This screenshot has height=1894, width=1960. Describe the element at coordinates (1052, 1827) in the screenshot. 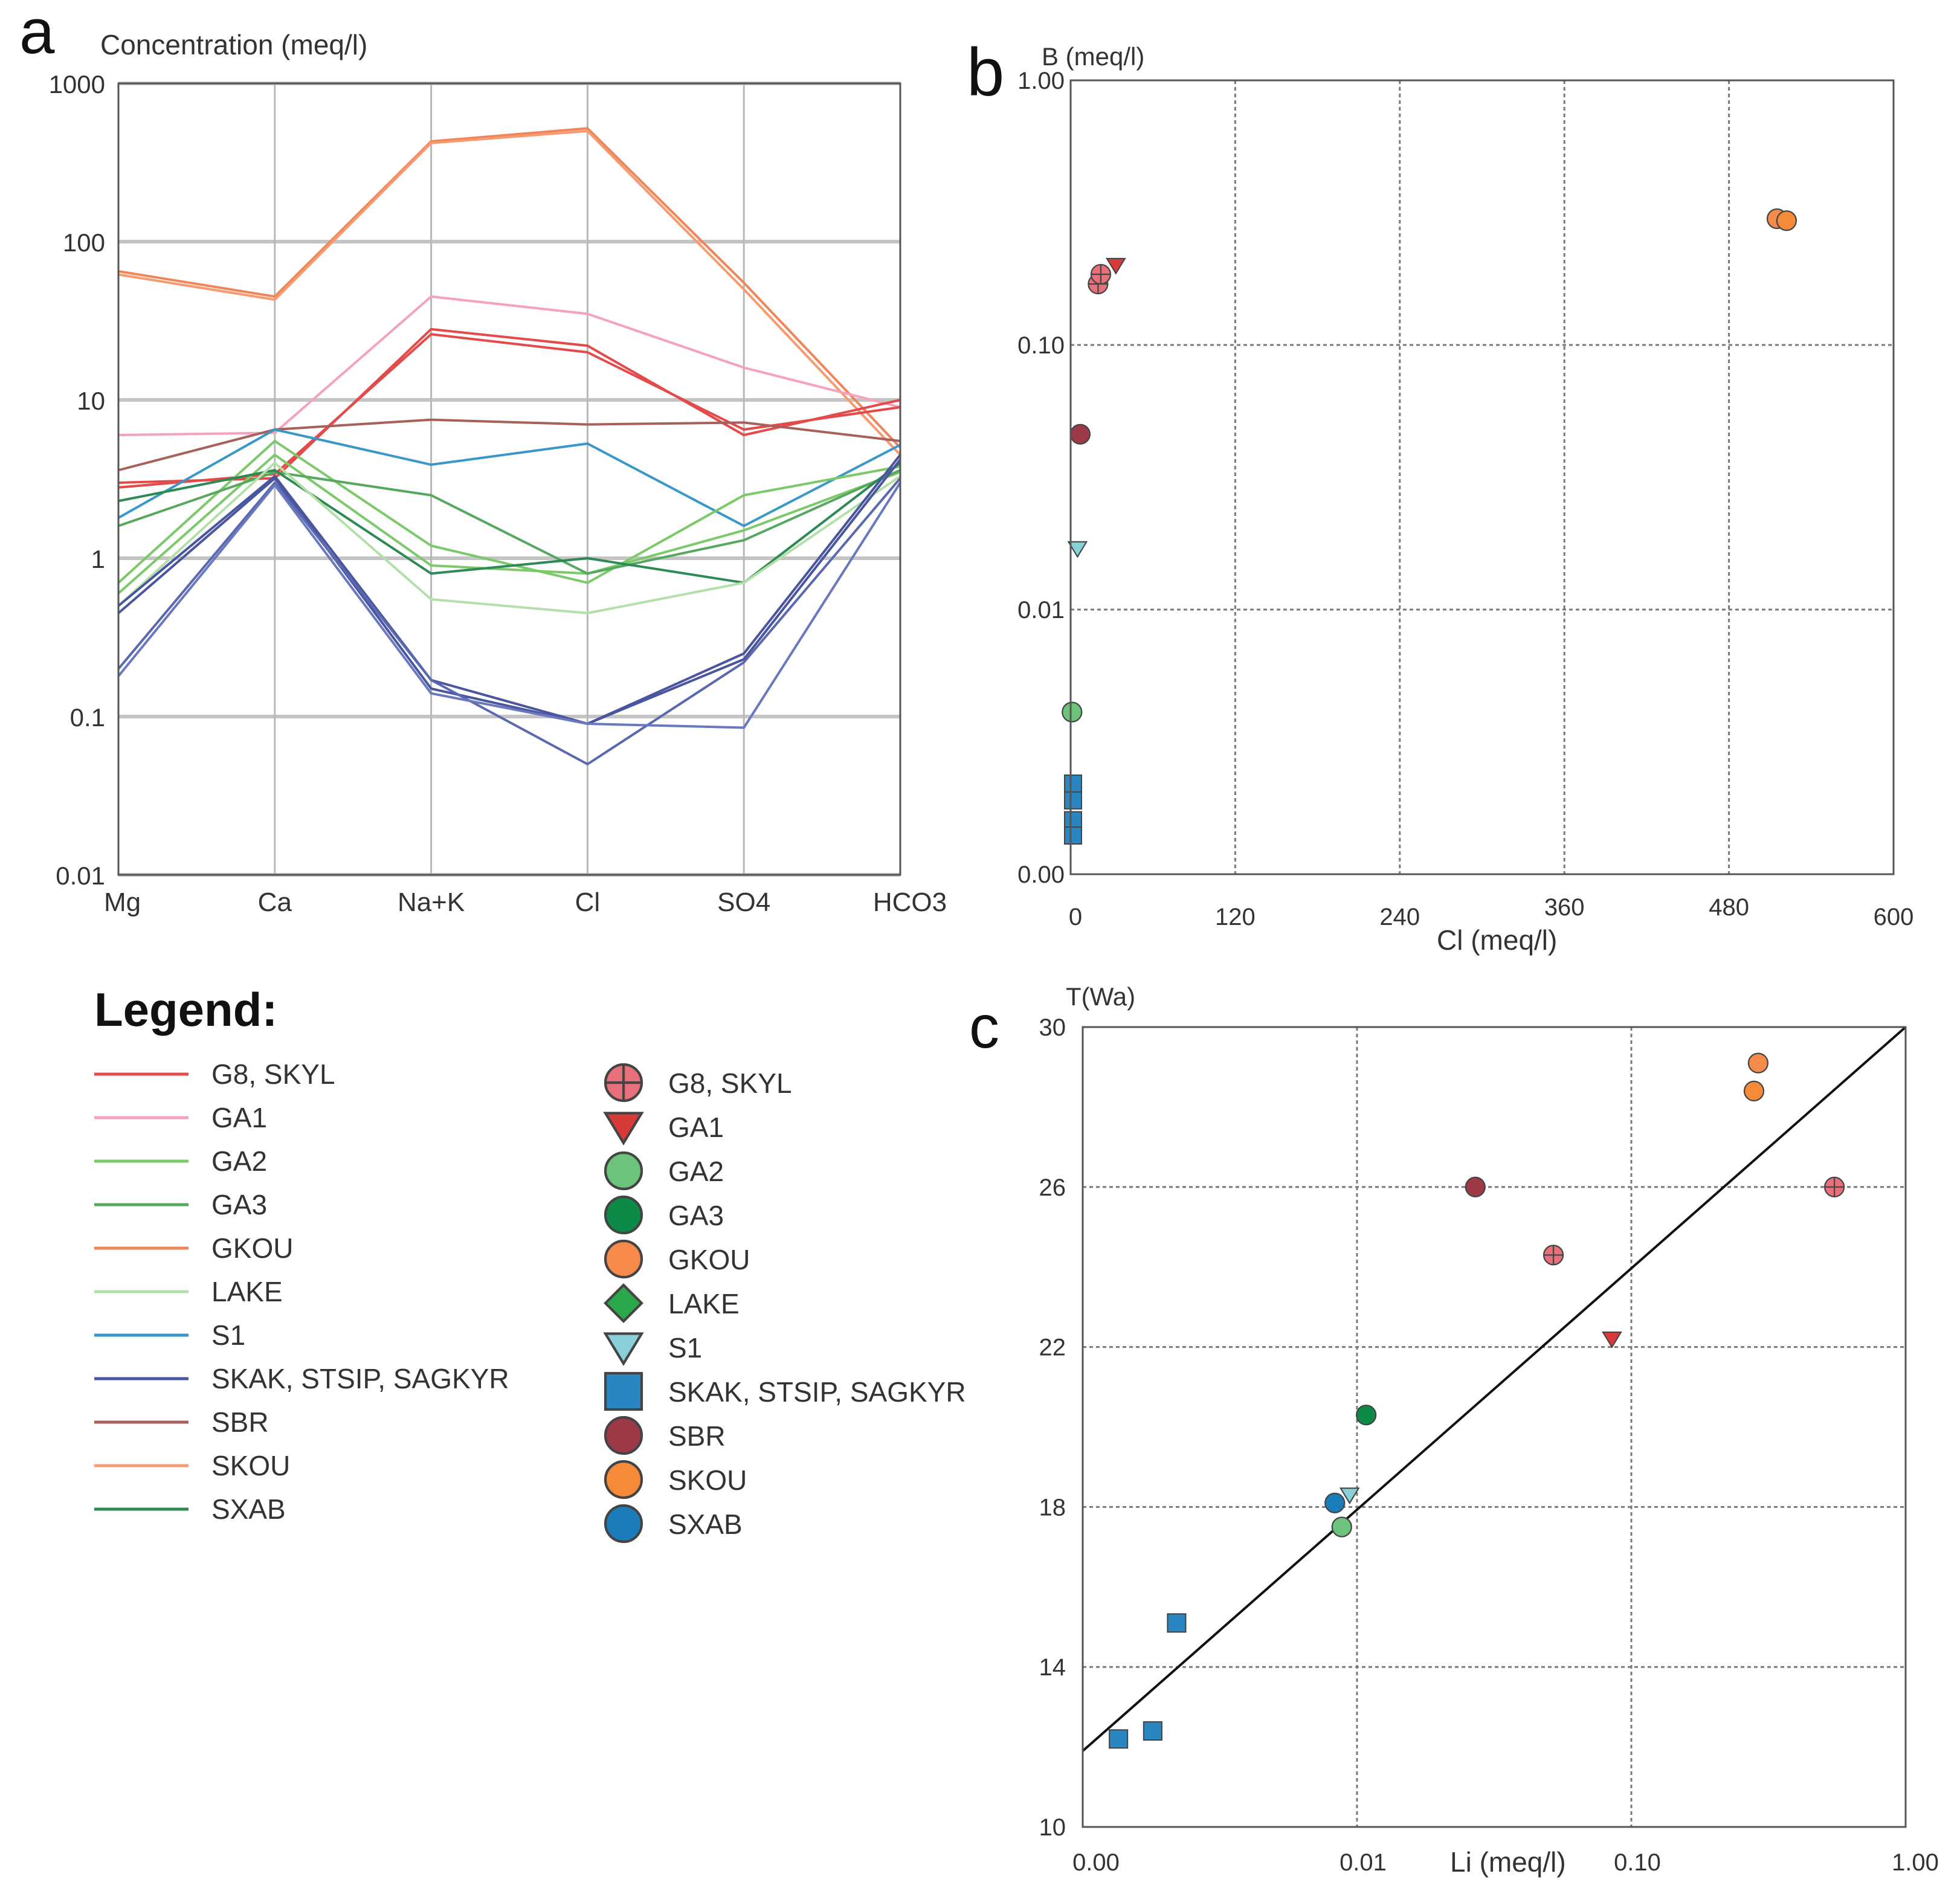

I see `panel-c-ytick-label: 10` at that location.